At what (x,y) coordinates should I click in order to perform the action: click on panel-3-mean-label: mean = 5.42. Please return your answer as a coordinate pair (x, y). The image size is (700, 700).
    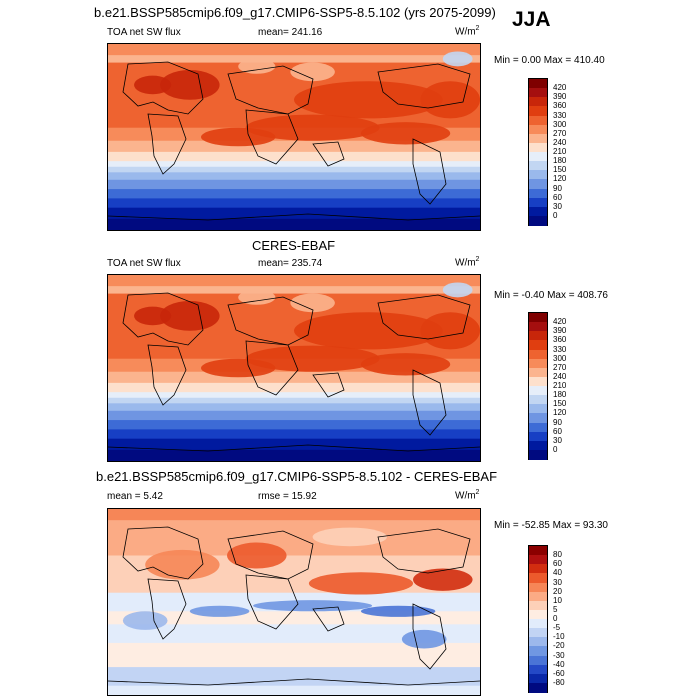
    Looking at the image, I should click on (135, 496).